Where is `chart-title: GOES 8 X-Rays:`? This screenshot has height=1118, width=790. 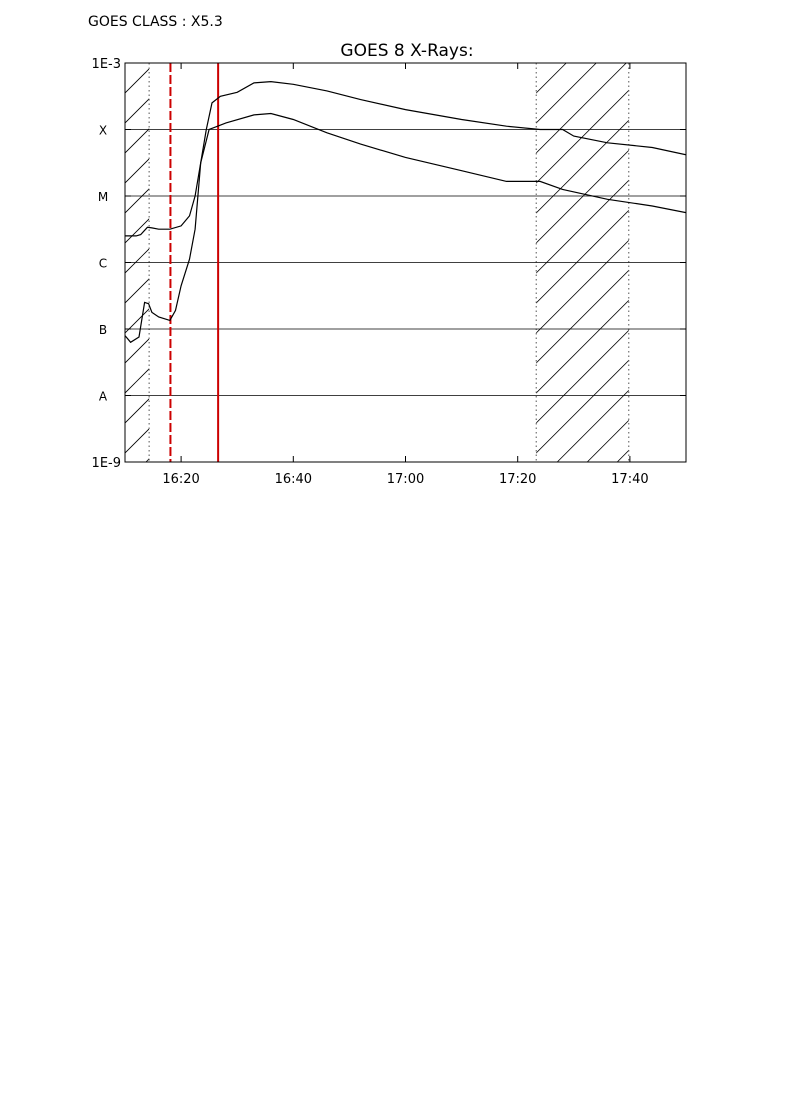
chart-title: GOES 8 X-Rays: is located at coordinates (406, 51).